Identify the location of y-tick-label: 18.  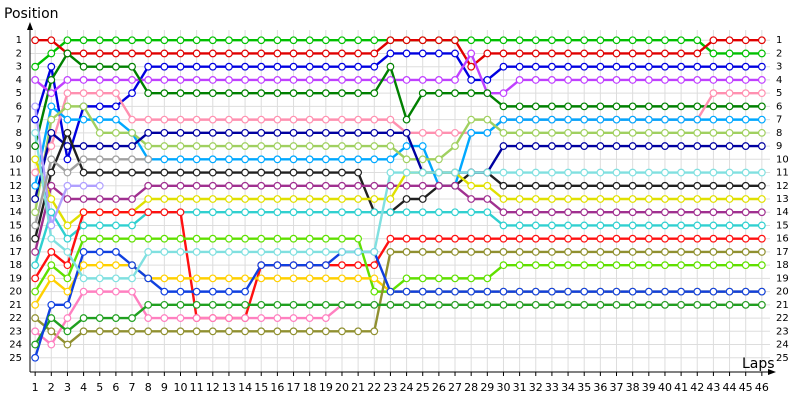
(15, 265).